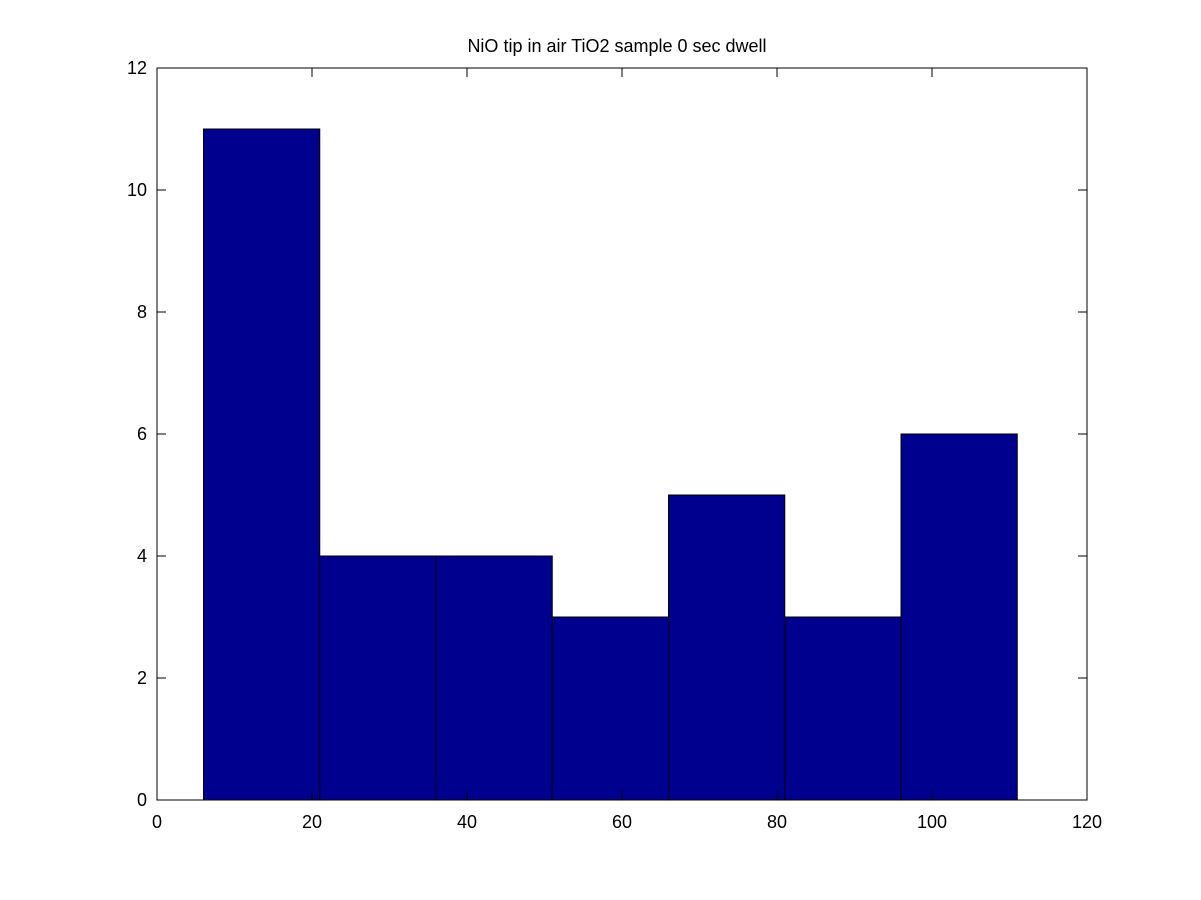  I want to click on x-tick-label: 20, so click(312, 822).